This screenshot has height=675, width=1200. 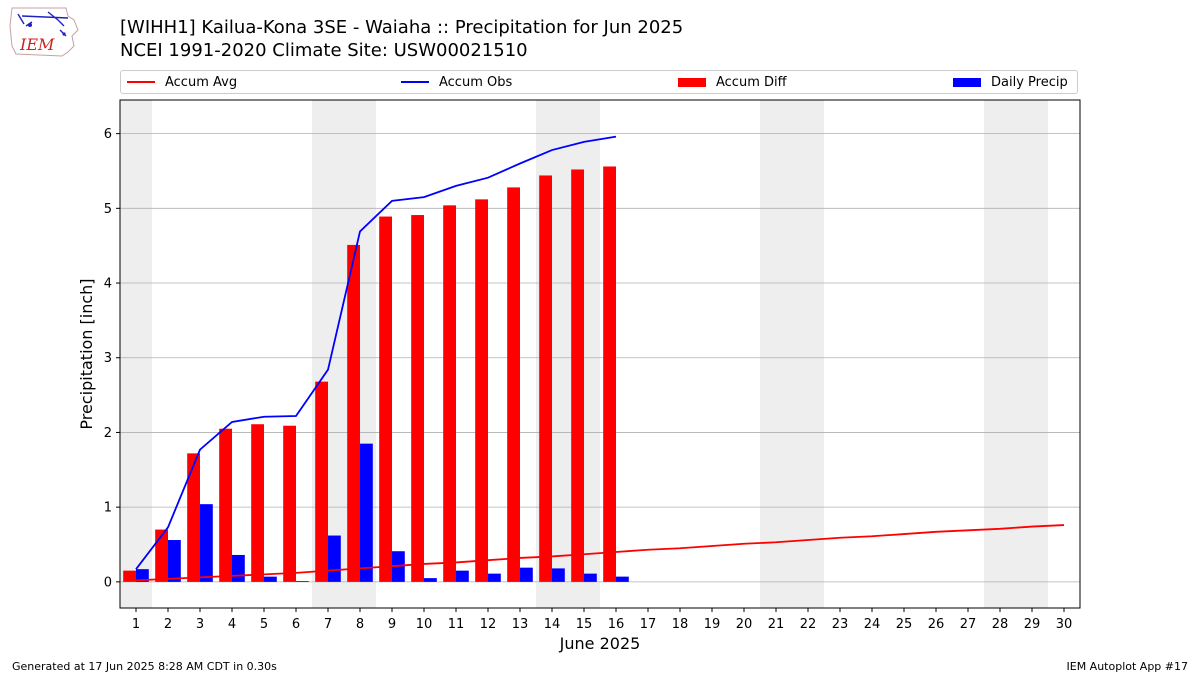 What do you see at coordinates (872, 624) in the screenshot?
I see `xtick-label-24: 24` at bounding box center [872, 624].